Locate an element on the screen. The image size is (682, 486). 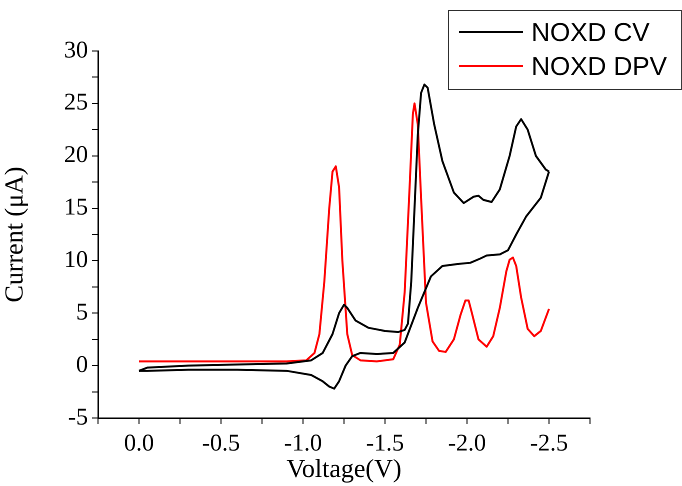
y-tick-label: 30 is located at coordinates (76, 50).